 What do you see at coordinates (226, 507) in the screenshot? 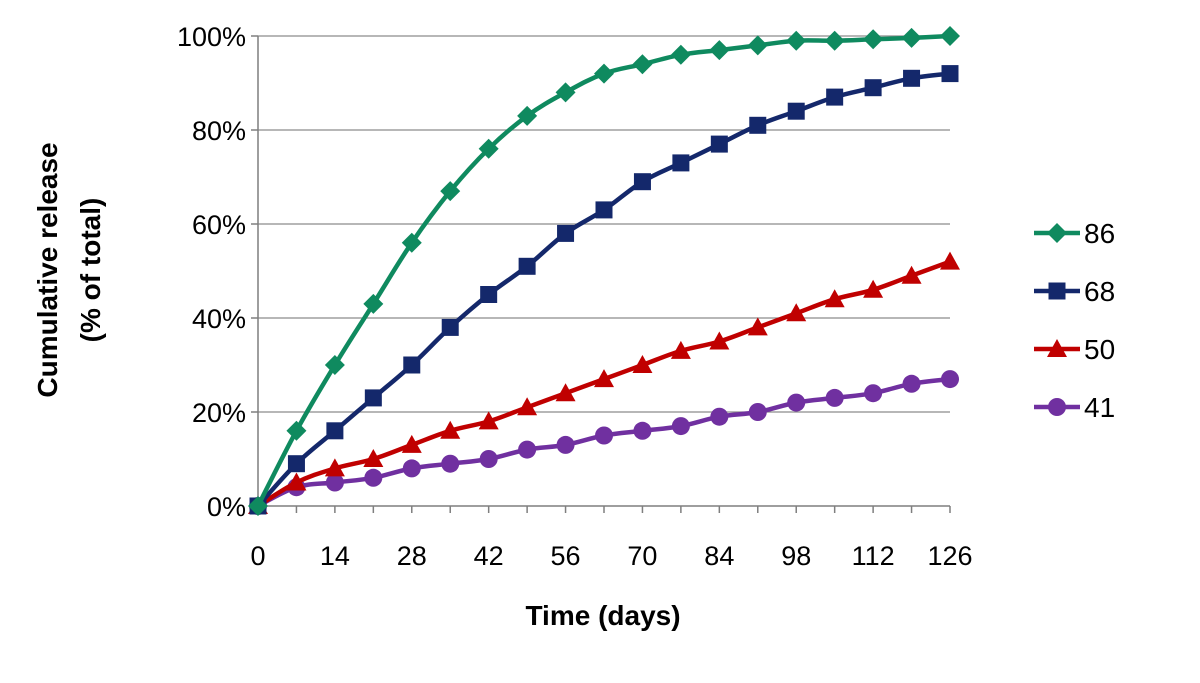
I see `y-tick-label: 0%` at bounding box center [226, 507].